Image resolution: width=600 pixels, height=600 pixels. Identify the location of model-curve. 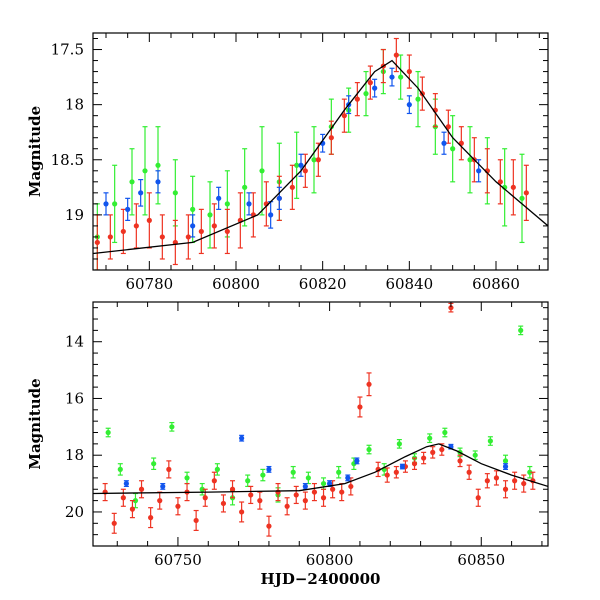
(320, 469).